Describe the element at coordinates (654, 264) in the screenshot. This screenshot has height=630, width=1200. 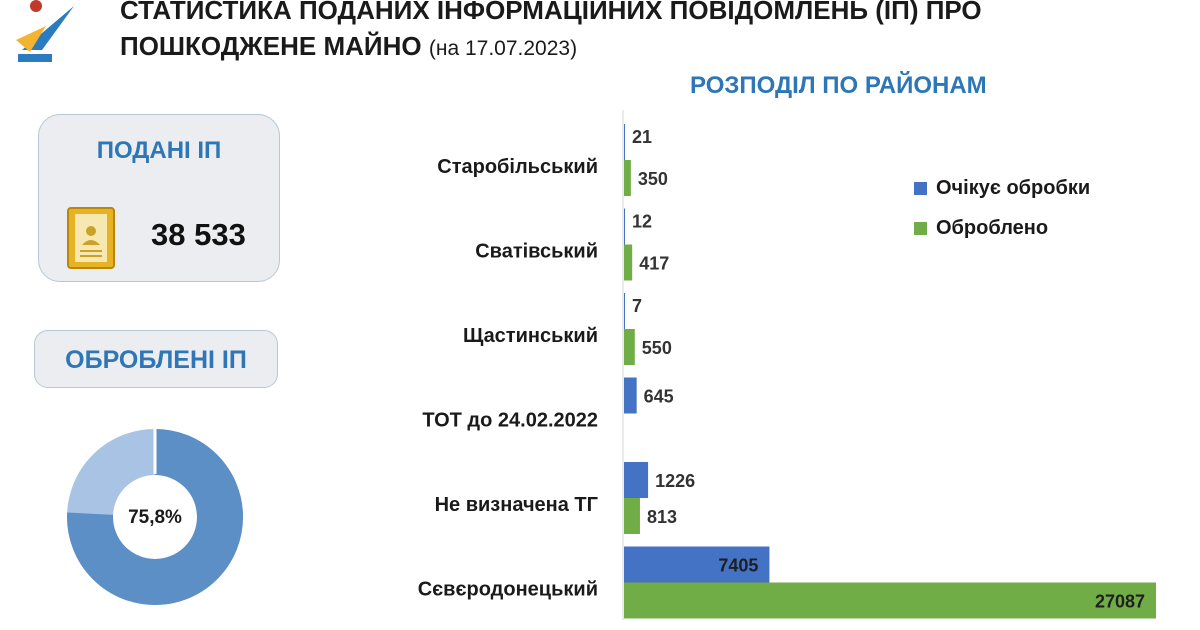
I see `data-label: 417` at that location.